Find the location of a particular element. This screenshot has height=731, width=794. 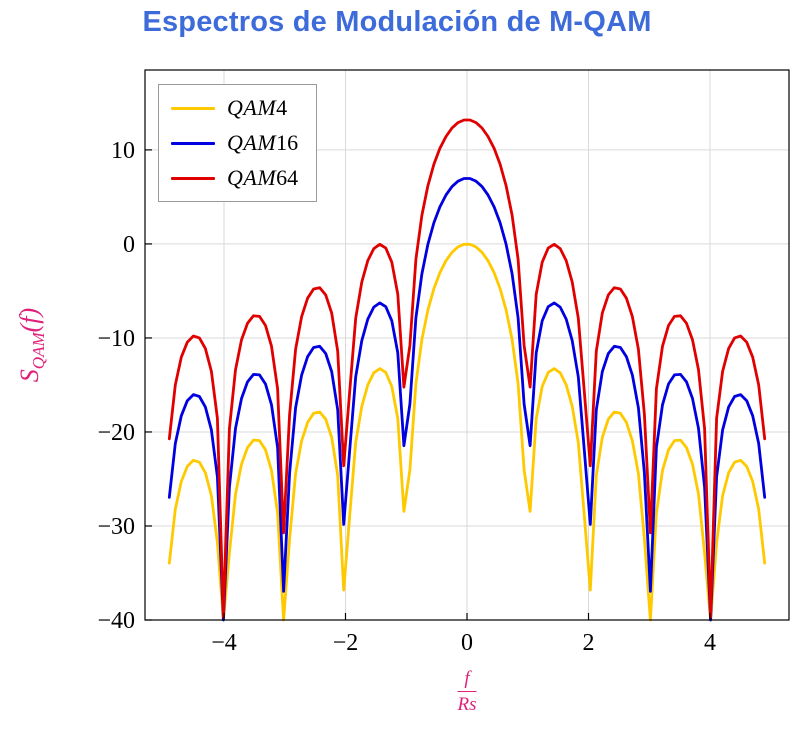

legend-label-qam4-letters: QAM is located at coordinates (252, 107).